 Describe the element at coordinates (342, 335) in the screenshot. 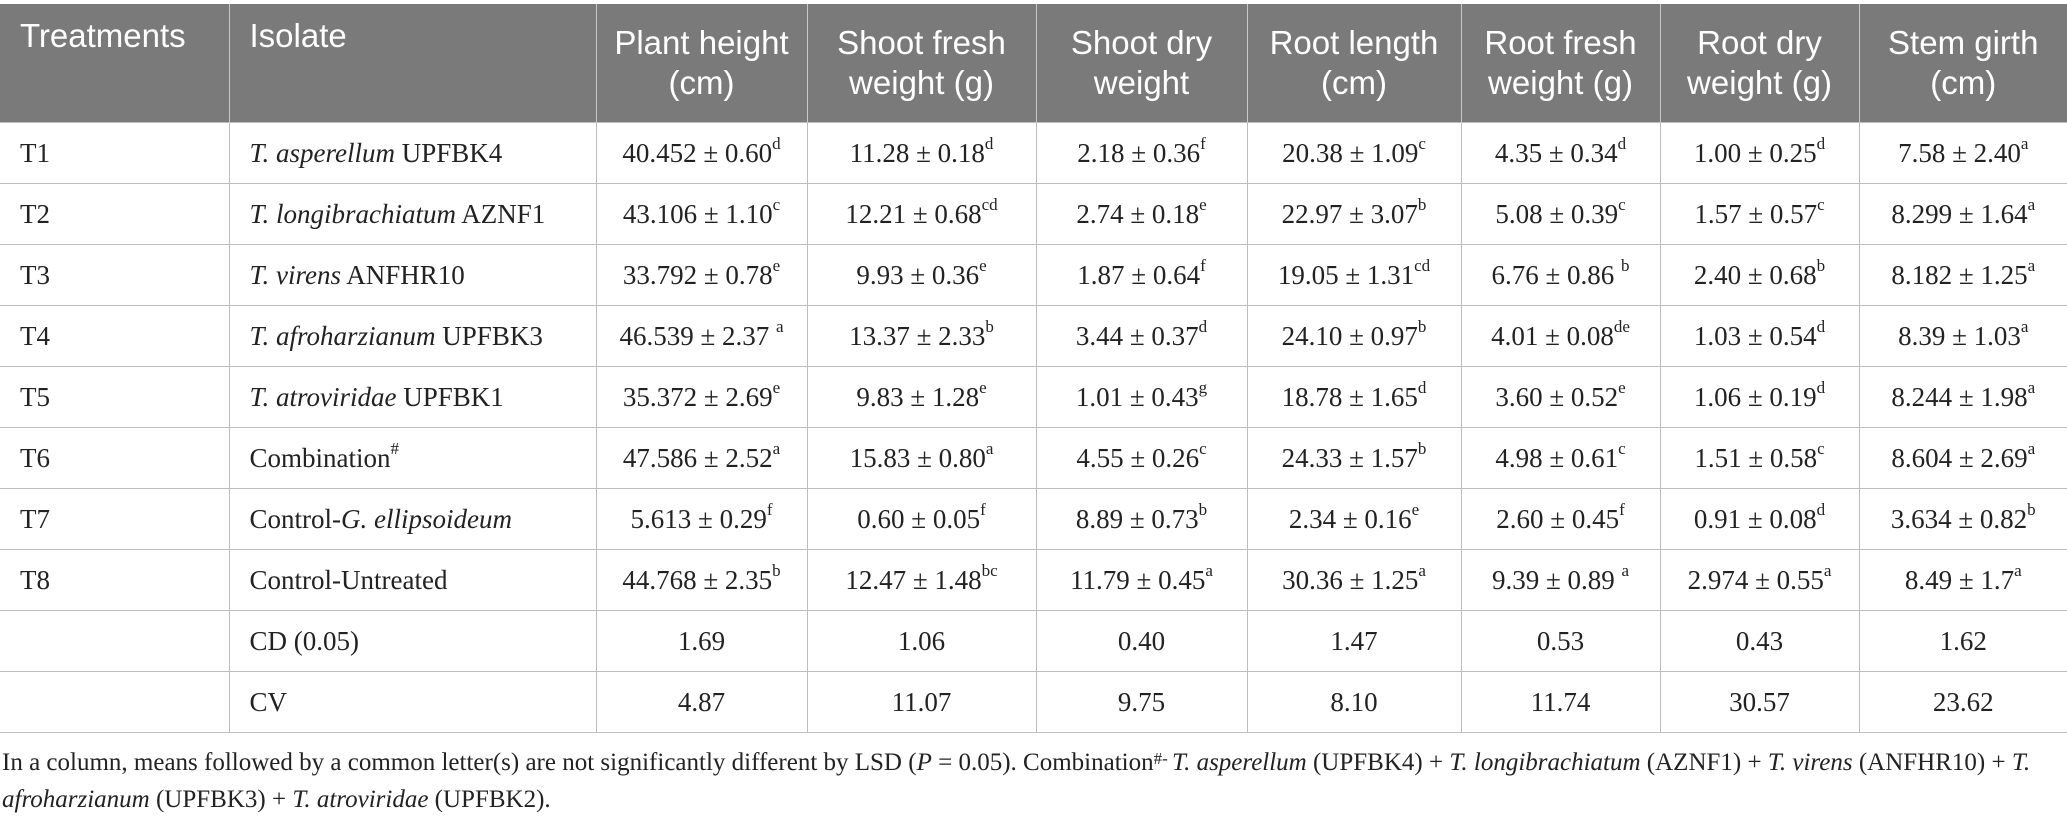

I see `isolate-species: T. afroharzianum` at that location.